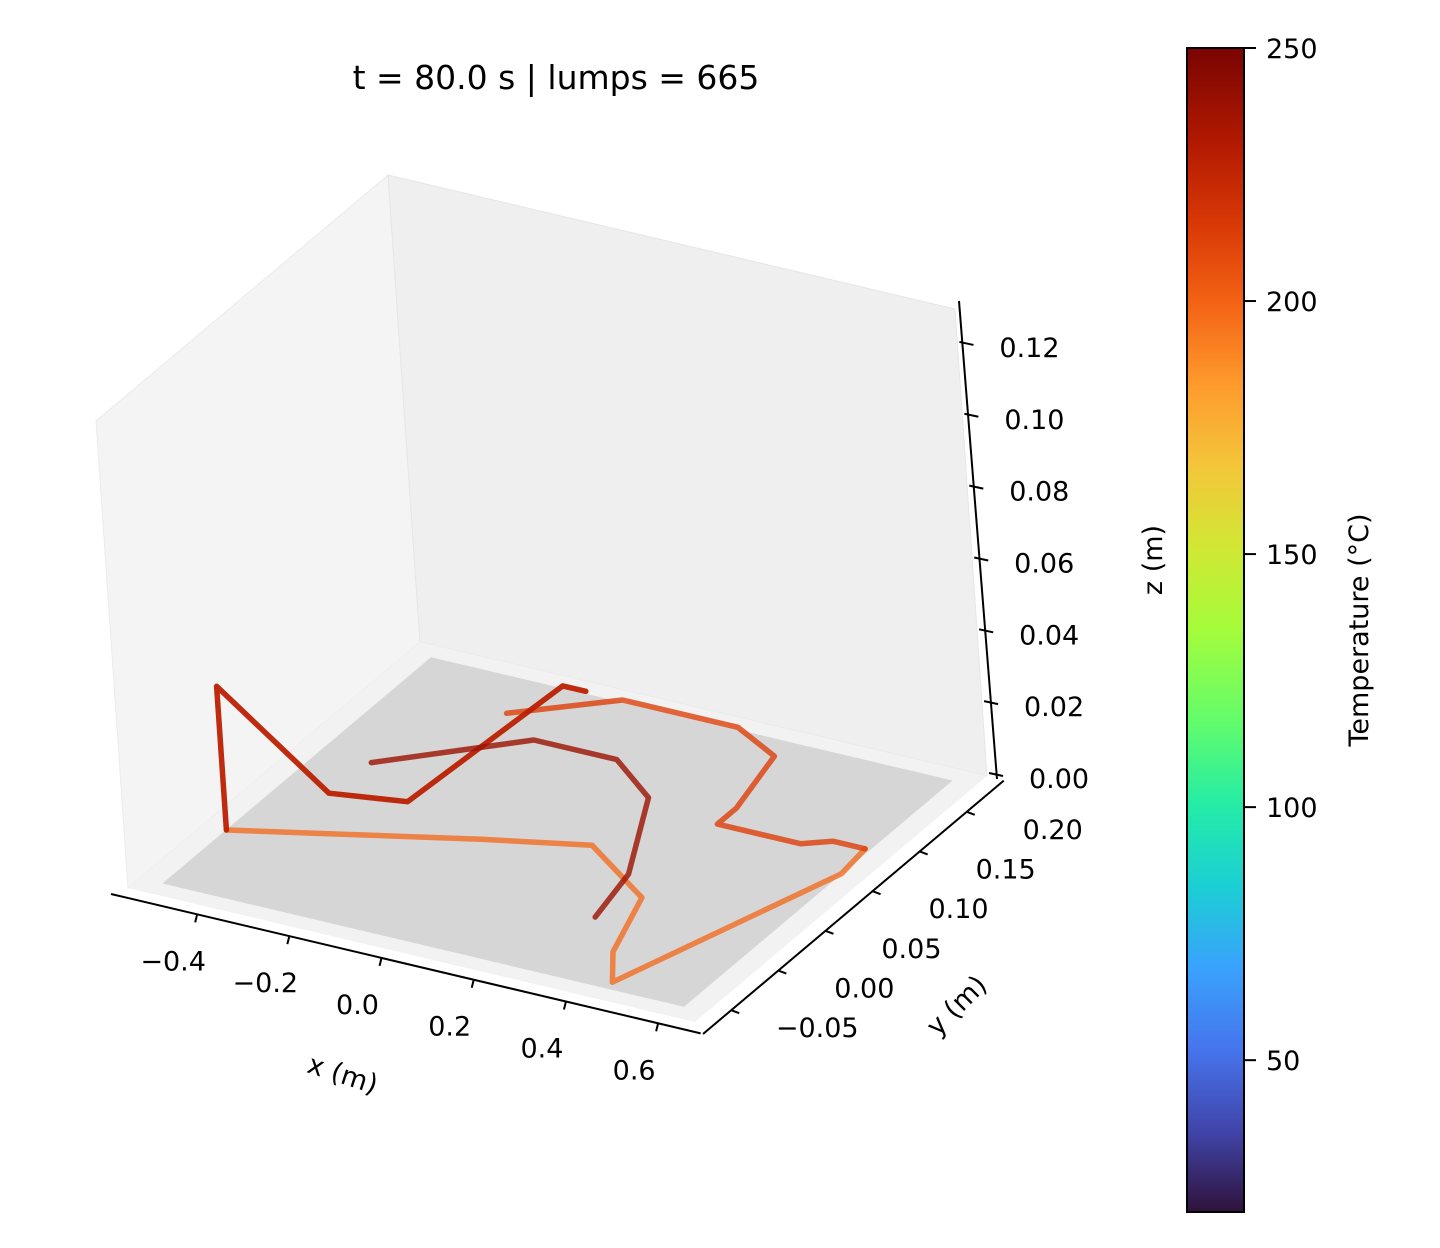  What do you see at coordinates (1283, 1061) in the screenshot?
I see `colorbar-tick-label: 50` at bounding box center [1283, 1061].